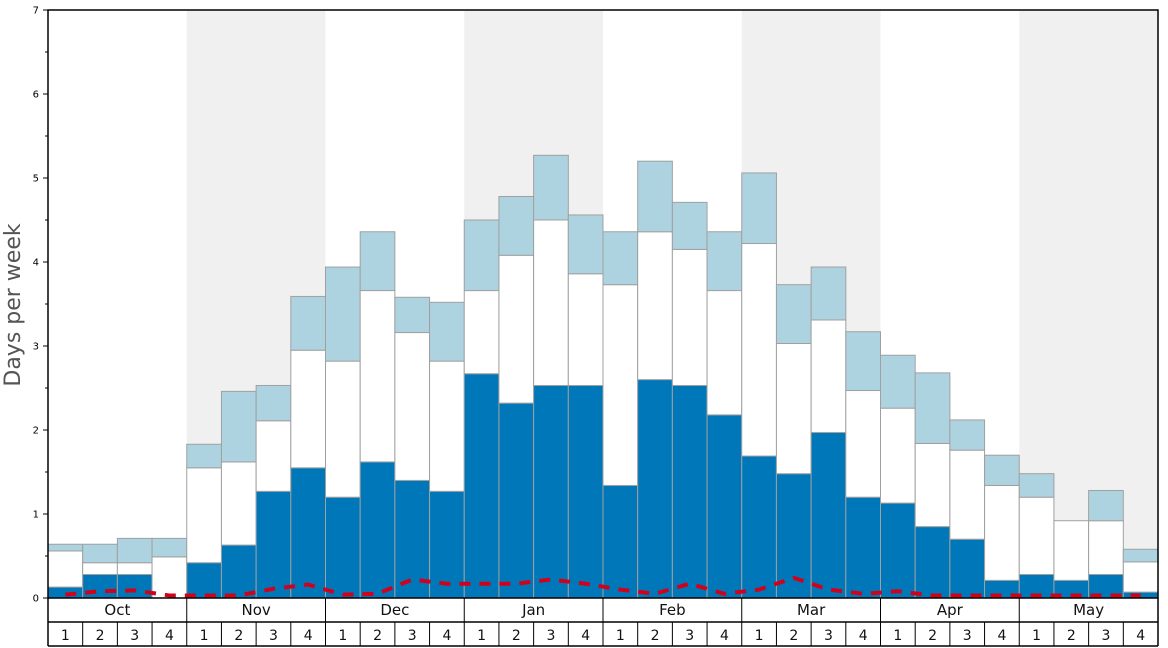 This screenshot has height=648, width=1168. What do you see at coordinates (672, 610) in the screenshot?
I see `month-label-feb: Feb` at bounding box center [672, 610].